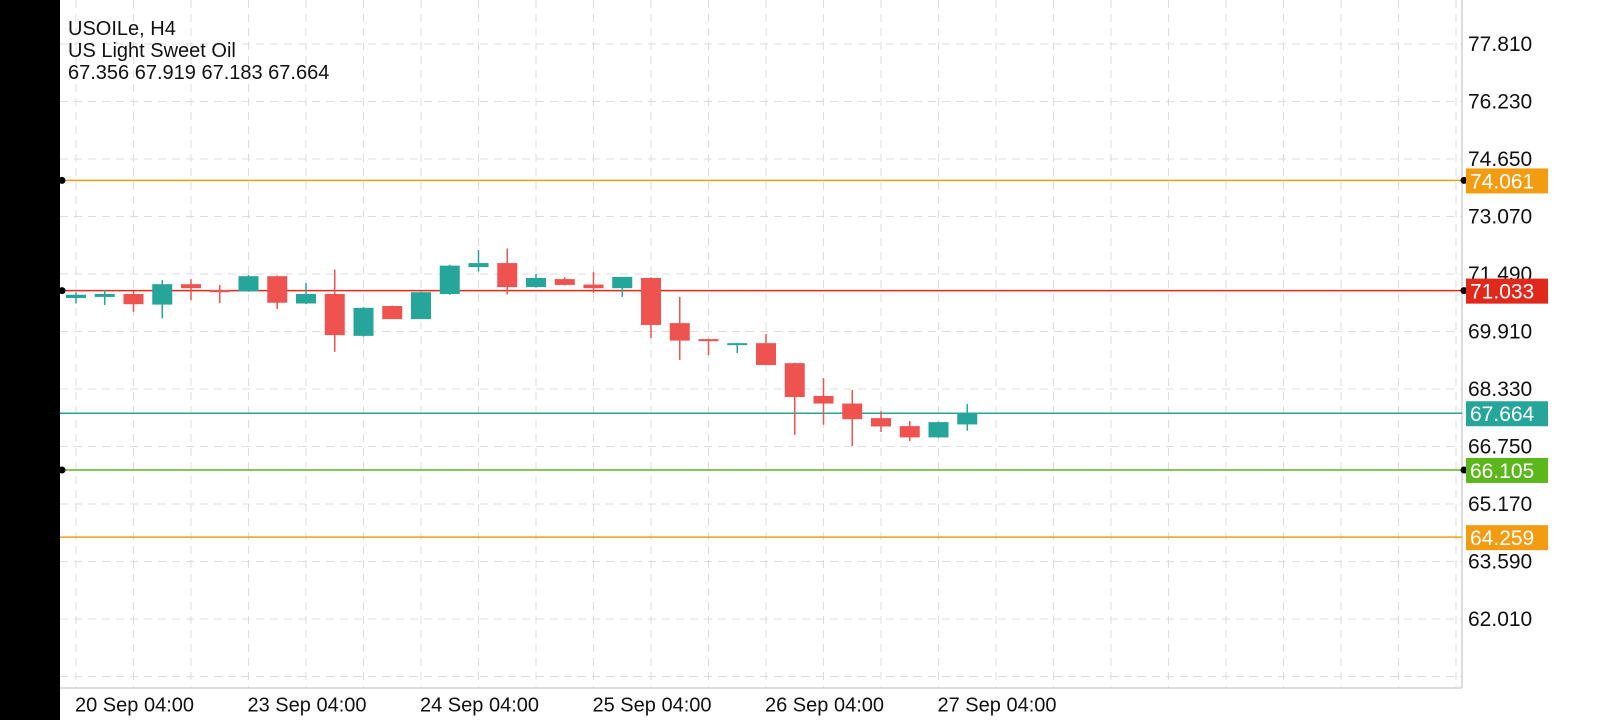  Describe the element at coordinates (1500, 102) in the screenshot. I see `price-axis-label: 76.230` at that location.